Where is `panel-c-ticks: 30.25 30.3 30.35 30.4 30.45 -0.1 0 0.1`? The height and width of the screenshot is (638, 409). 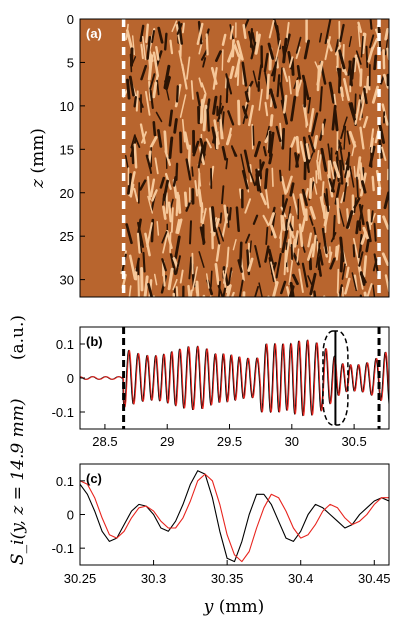 panel-c-ticks: 30.25 30.3 30.35 30.4 30.45 -0.1 0 0.1 is located at coordinates (221, 530).